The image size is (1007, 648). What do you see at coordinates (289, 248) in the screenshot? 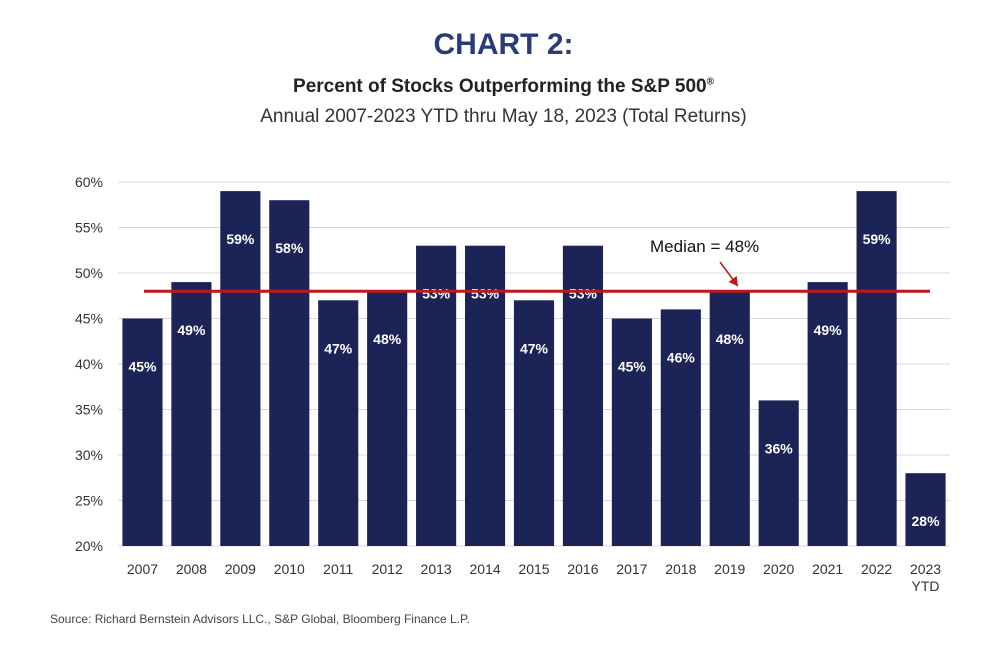
I see `bar-value-label: 58%` at bounding box center [289, 248].